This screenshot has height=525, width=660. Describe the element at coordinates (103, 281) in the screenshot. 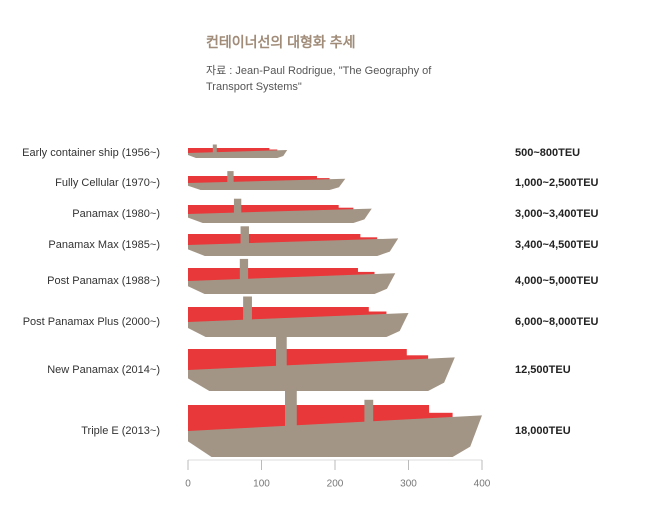

I see `ship-type-label: Post Panamax (1988~)` at that location.